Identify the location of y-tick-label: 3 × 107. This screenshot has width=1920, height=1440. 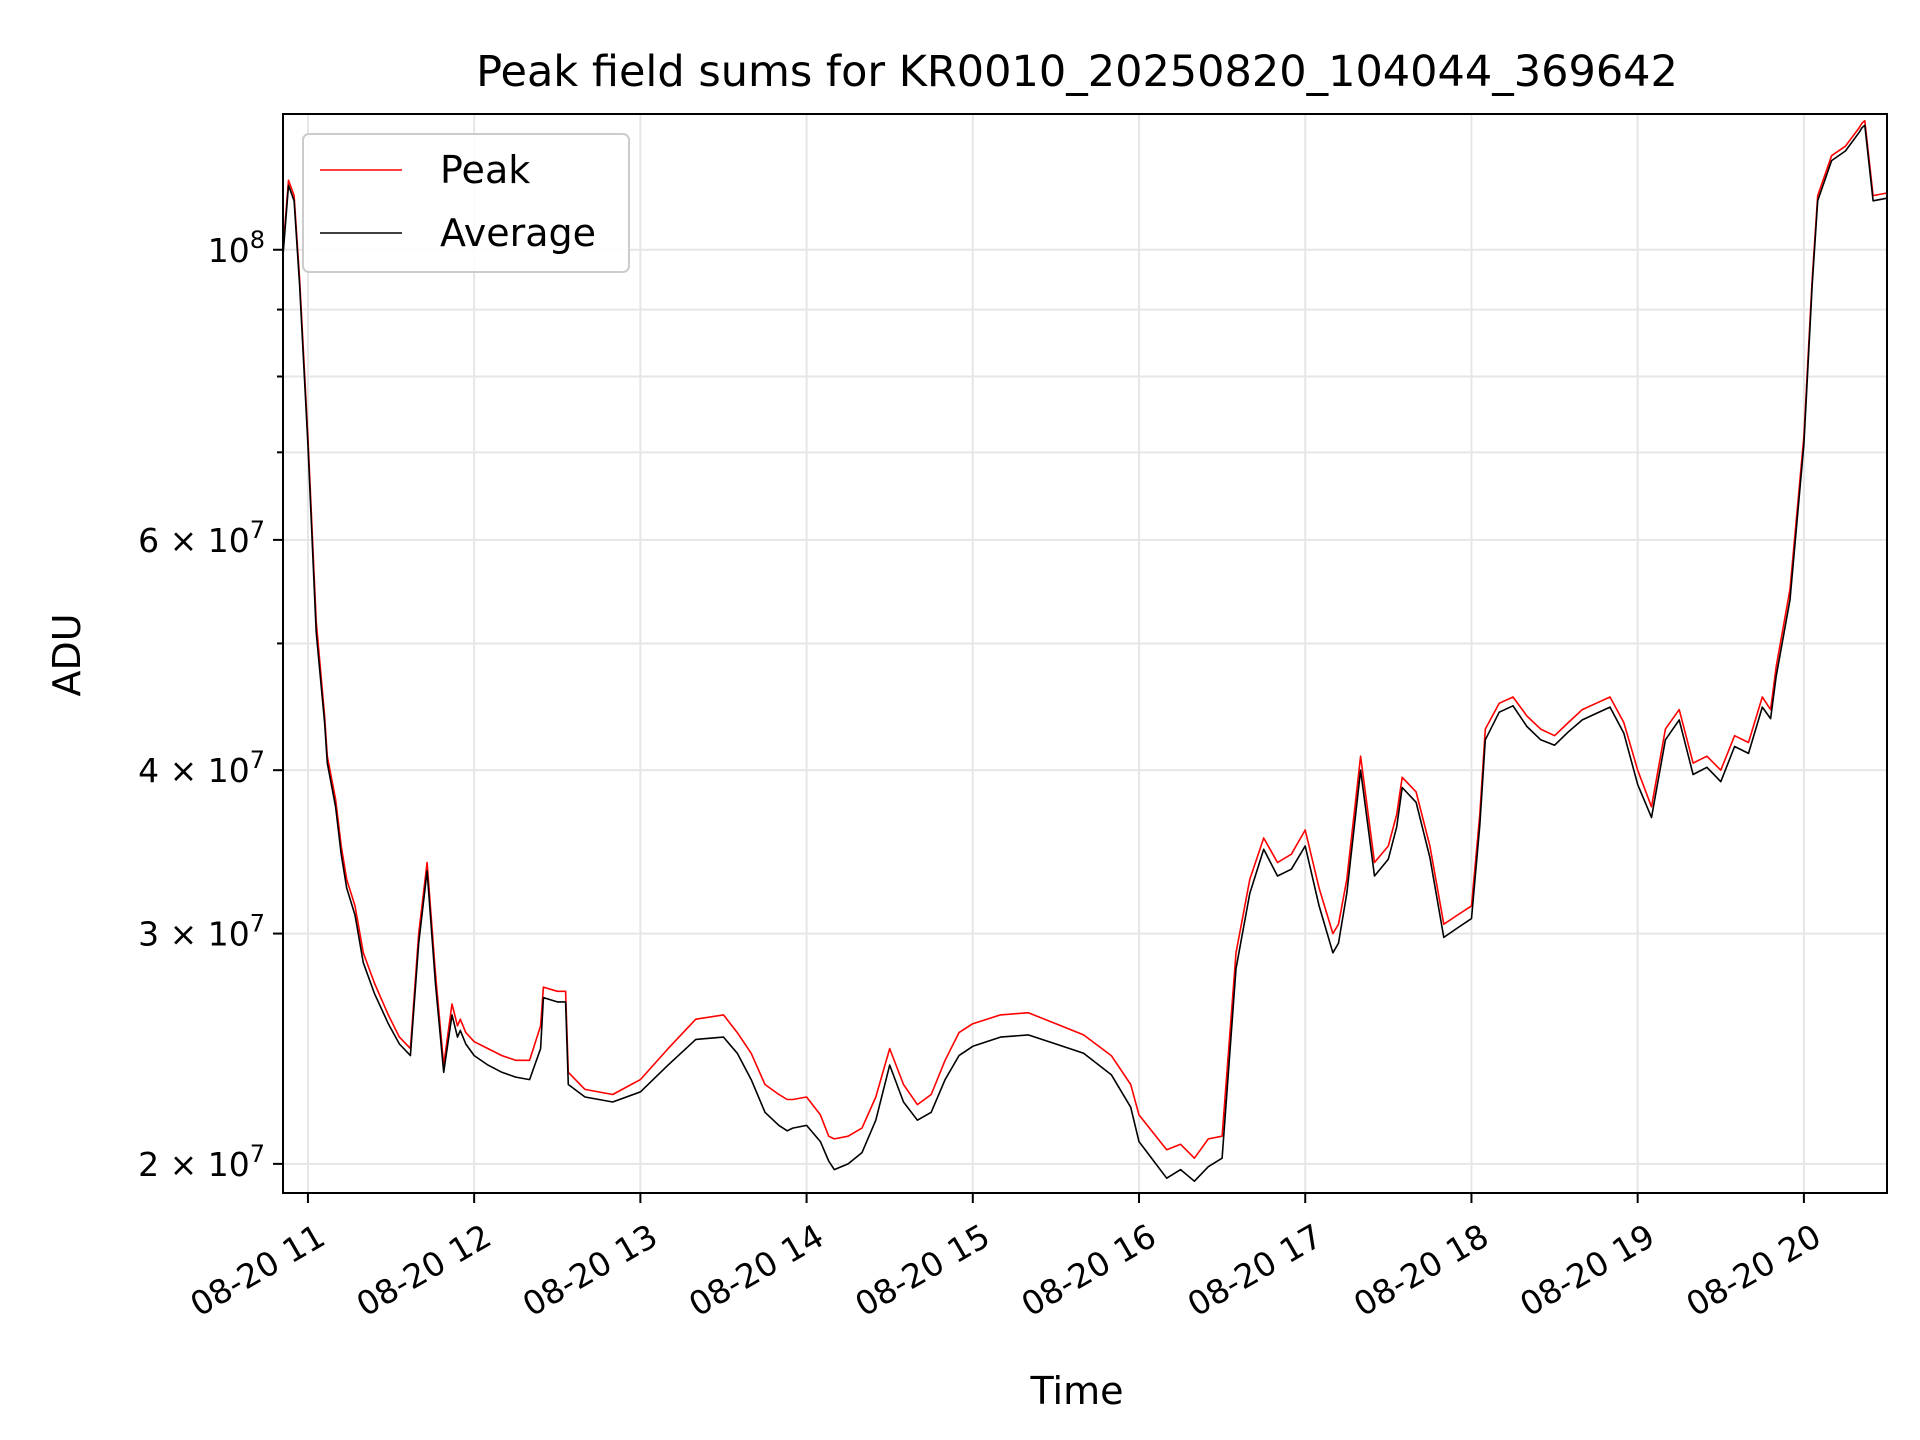
(201, 932).